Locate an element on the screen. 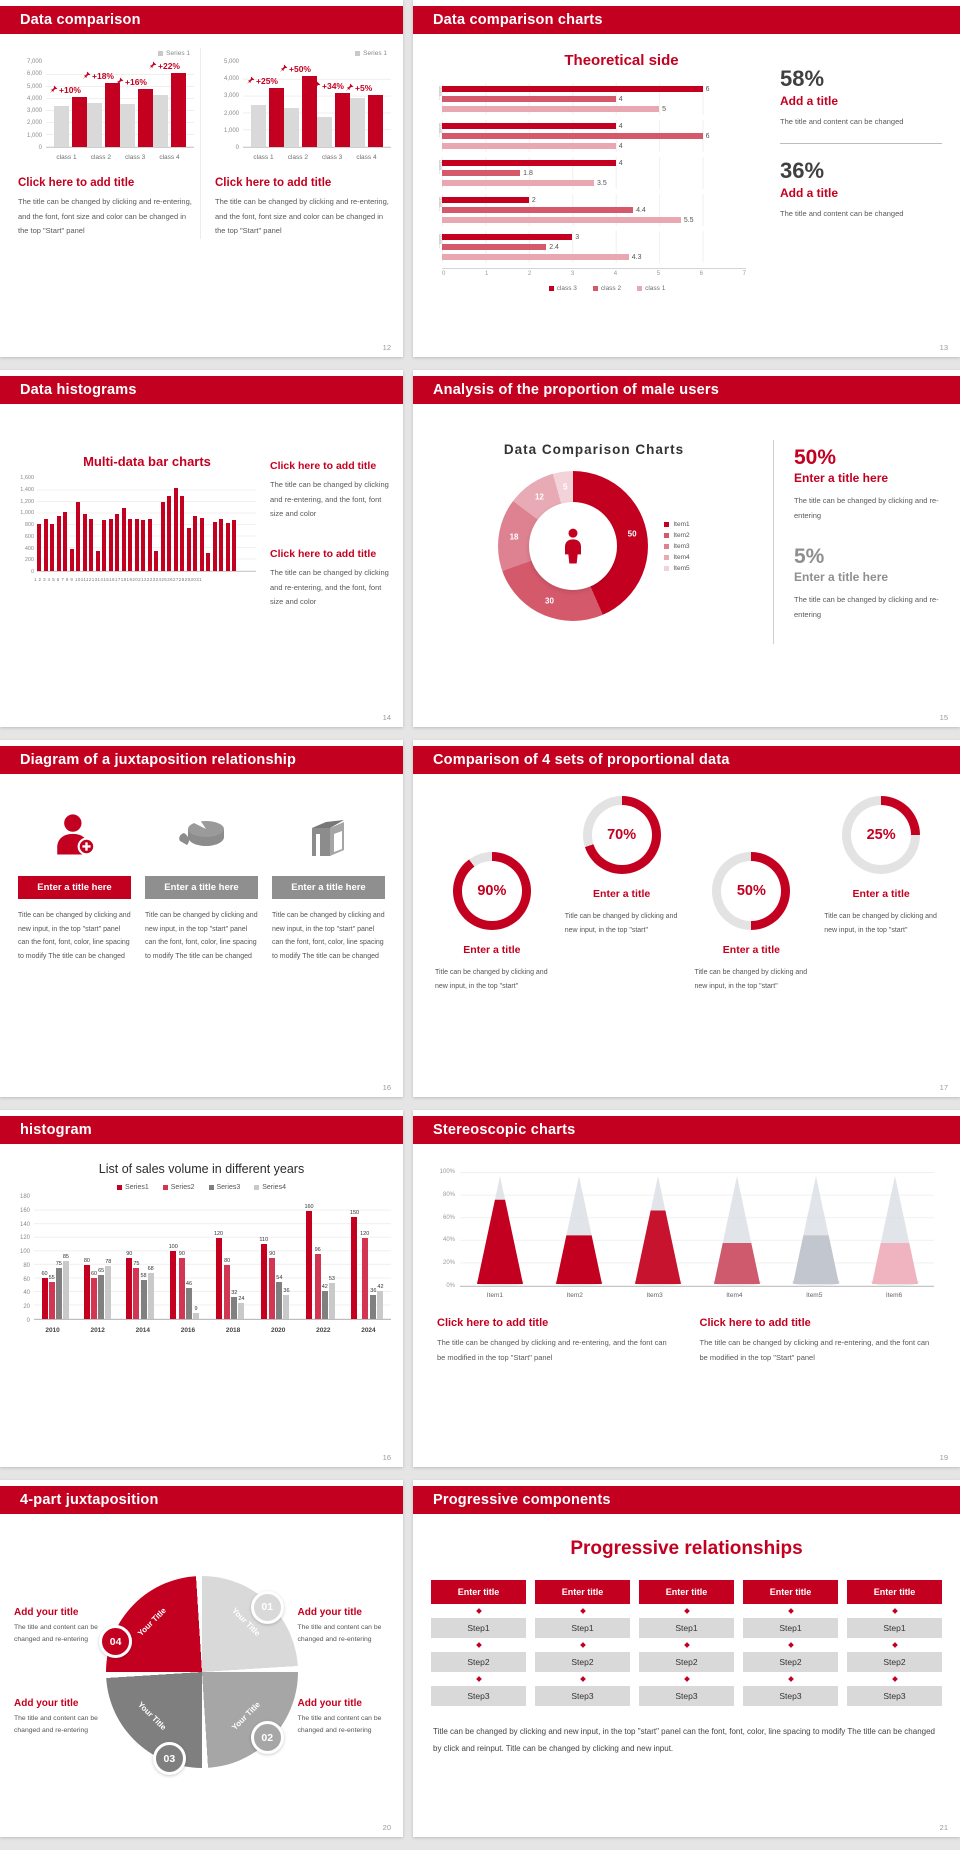  y-tick: 80% is located at coordinates (448, 1194).